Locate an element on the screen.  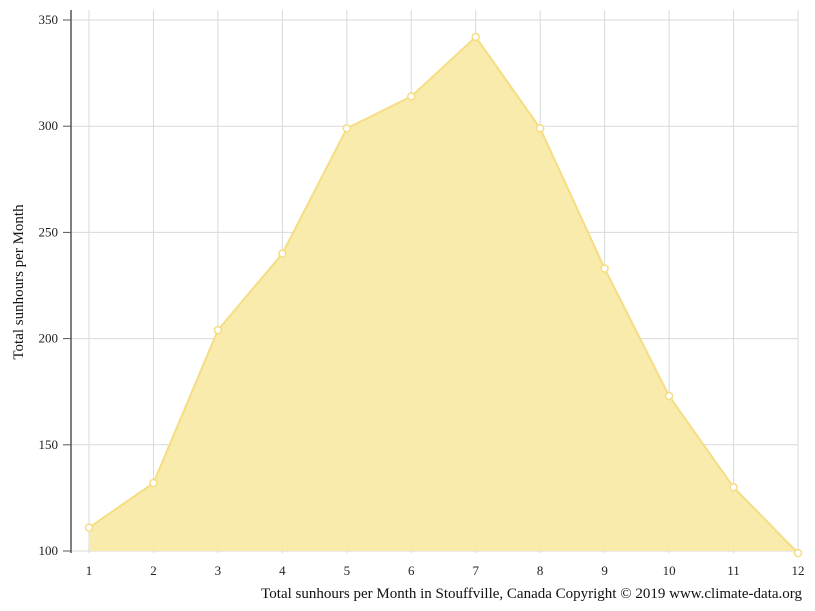
y-tick-labels: 100 150 200 250 300 350 is located at coordinates (49, 285).